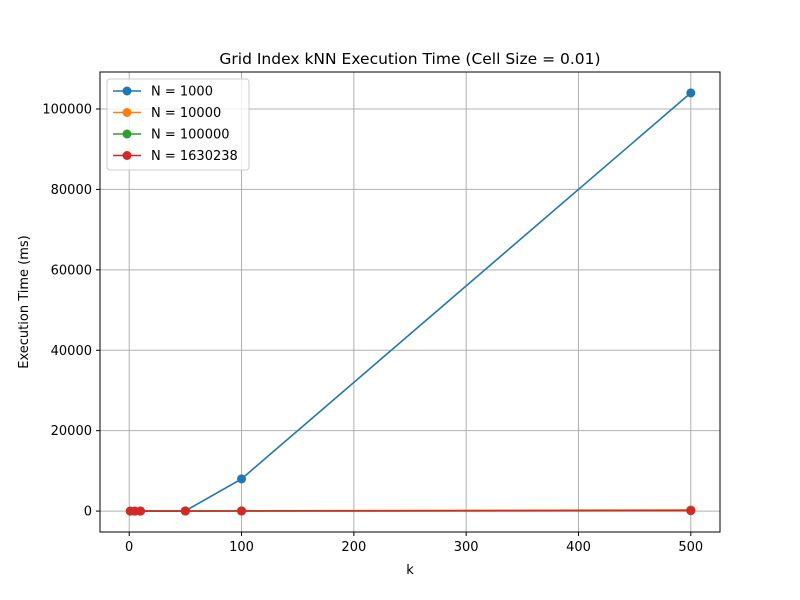 The width and height of the screenshot is (800, 600). I want to click on legend-item: N = 1630238, so click(175, 156).